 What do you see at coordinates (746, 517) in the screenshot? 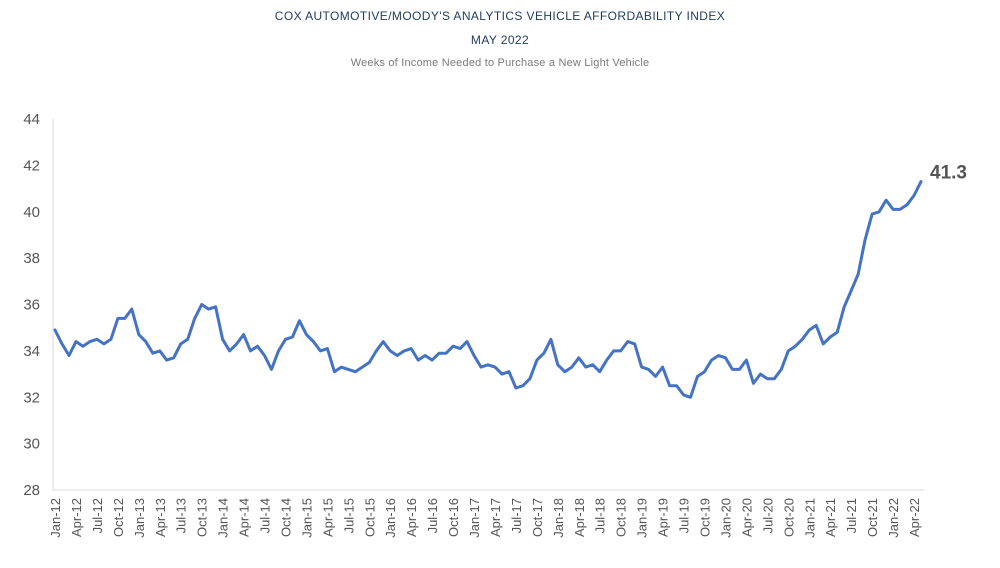
I see `x-tick-label: Apr-20` at bounding box center [746, 517].